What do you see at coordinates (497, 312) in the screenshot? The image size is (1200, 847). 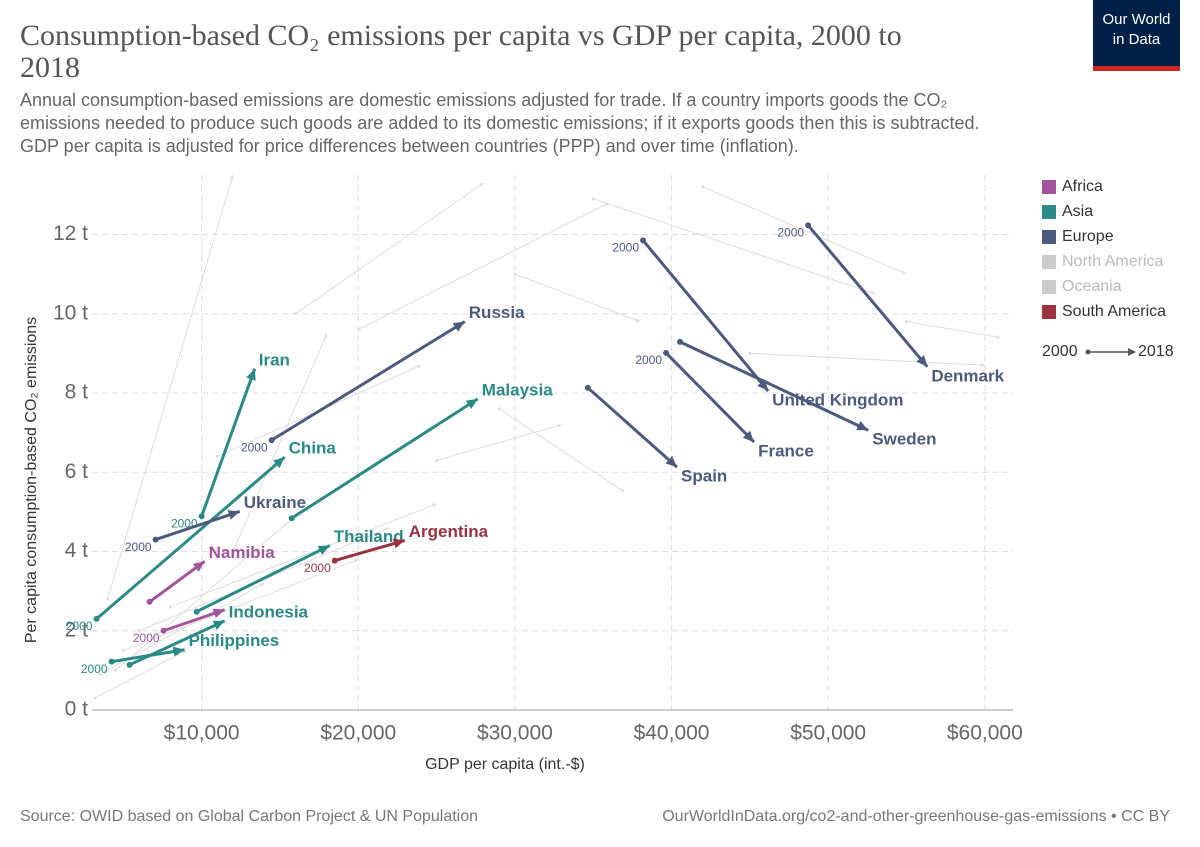 I see `country-label: Russia` at bounding box center [497, 312].